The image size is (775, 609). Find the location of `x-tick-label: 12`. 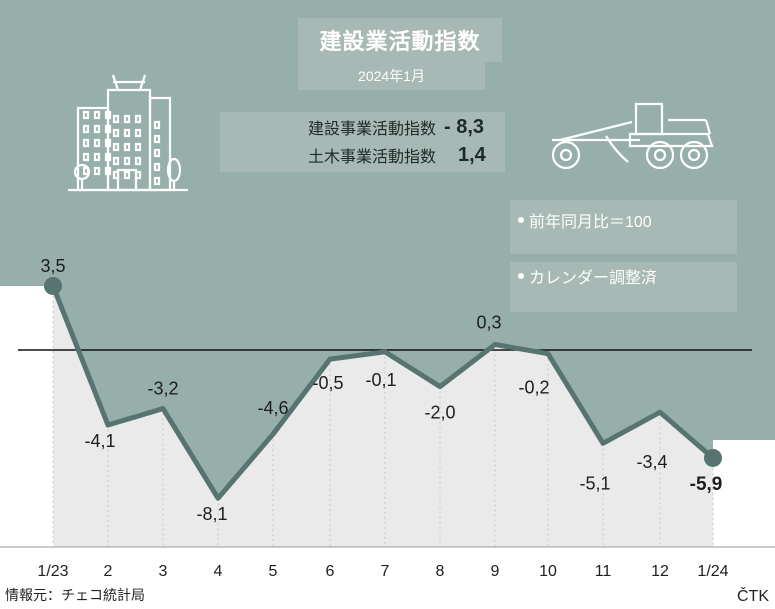

x-tick-label: 12 is located at coordinates (660, 571).